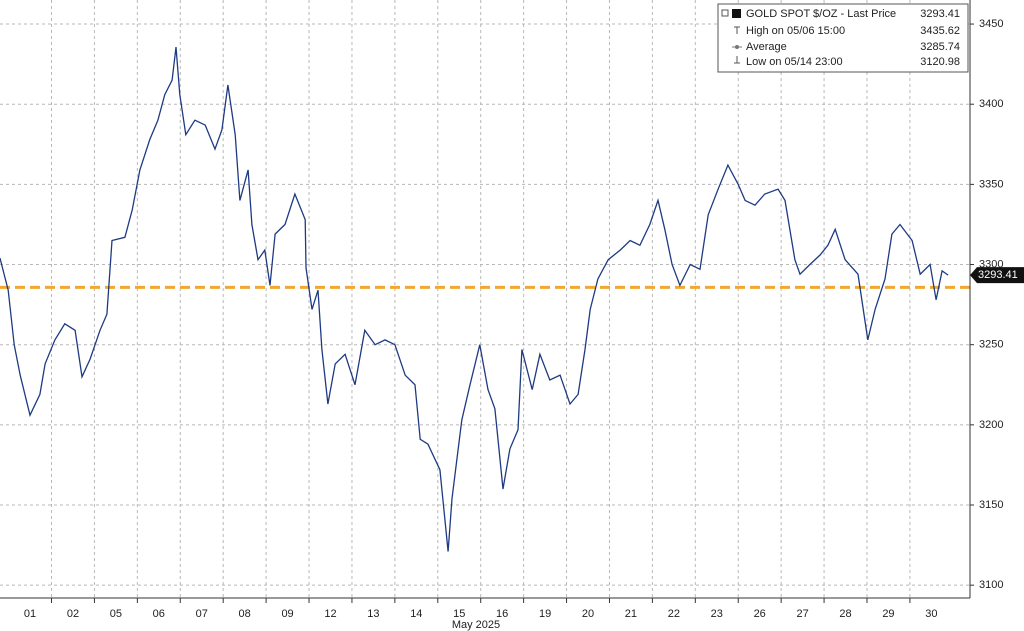  What do you see at coordinates (159, 614) in the screenshot?
I see `x-tick-label: 06` at bounding box center [159, 614].